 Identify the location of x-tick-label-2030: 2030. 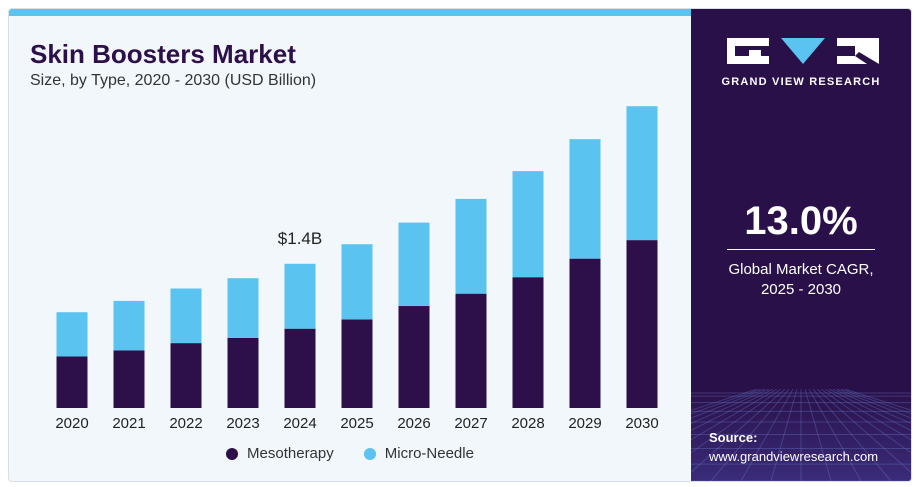
(641, 423).